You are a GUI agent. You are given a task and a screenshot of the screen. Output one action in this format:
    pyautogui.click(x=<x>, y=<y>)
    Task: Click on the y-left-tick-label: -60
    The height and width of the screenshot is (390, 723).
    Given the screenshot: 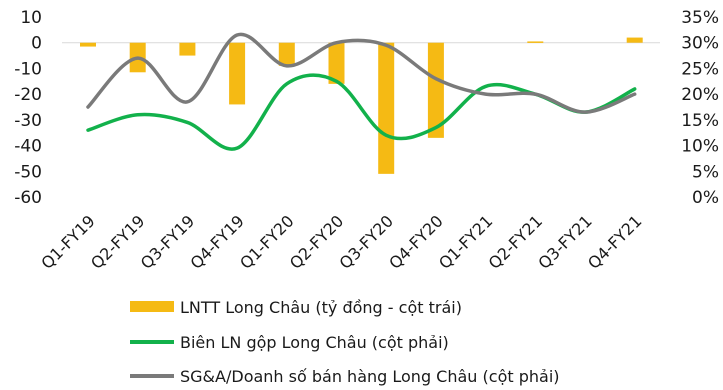 What is the action you would take?
    pyautogui.click(x=28, y=198)
    